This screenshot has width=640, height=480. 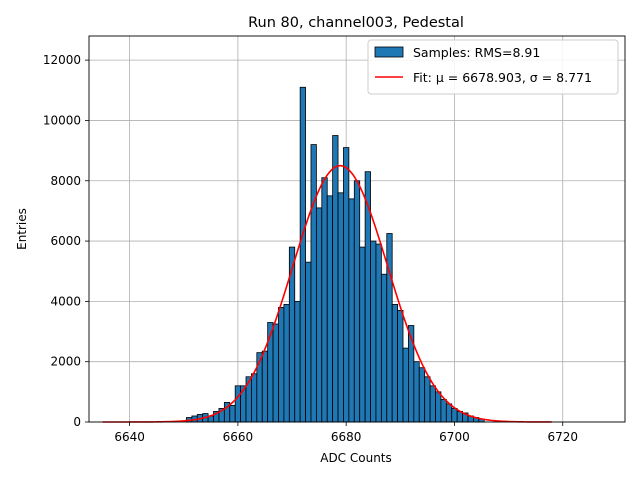 I want to click on legend-box, so click(x=493, y=67).